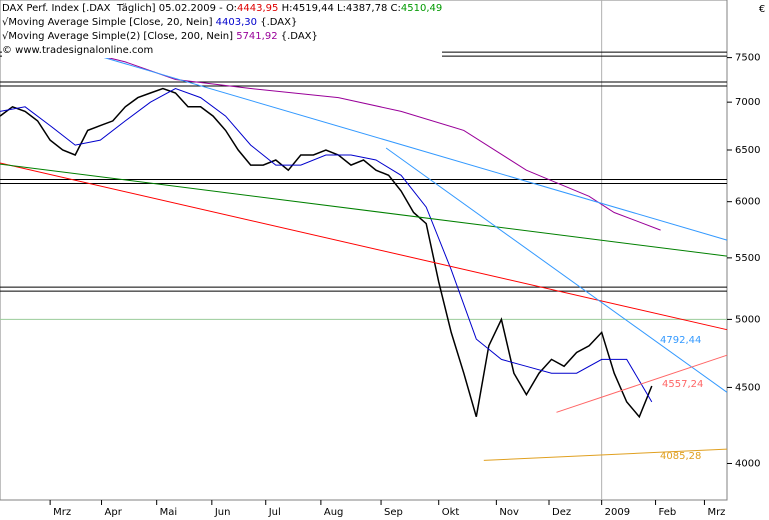  Describe the element at coordinates (110, 22) in the screenshot. I see `legend-ma20: Moving Average Simple [Close, 20, Nein]` at that location.